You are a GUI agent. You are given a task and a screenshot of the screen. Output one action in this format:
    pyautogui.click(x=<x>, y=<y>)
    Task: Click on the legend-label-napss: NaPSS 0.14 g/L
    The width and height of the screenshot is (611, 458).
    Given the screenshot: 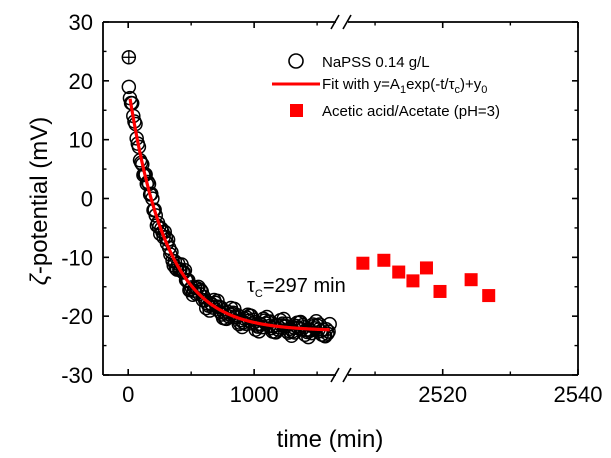 What is the action you would take?
    pyautogui.click(x=376, y=62)
    